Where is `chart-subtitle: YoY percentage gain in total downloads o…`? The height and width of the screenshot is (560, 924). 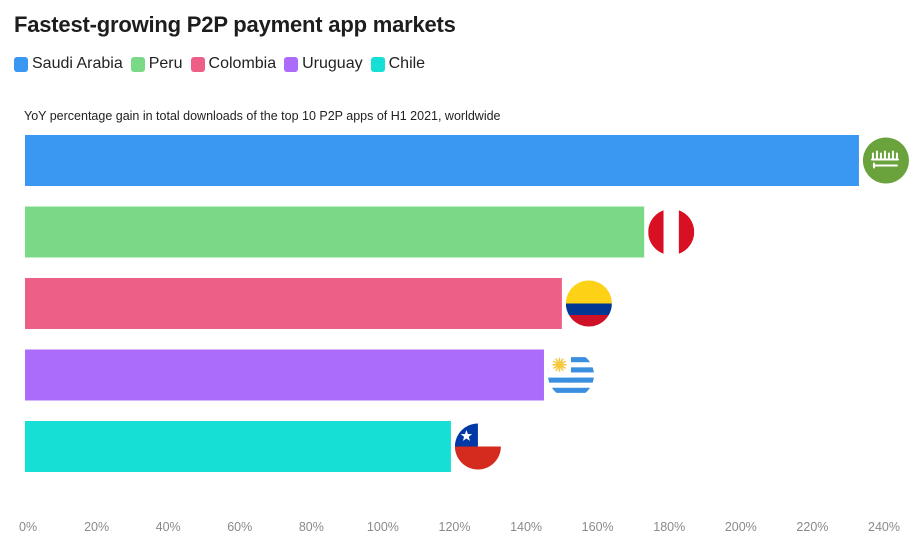
chart-subtitle: YoY percentage gain in total downloads o… is located at coordinates (262, 116).